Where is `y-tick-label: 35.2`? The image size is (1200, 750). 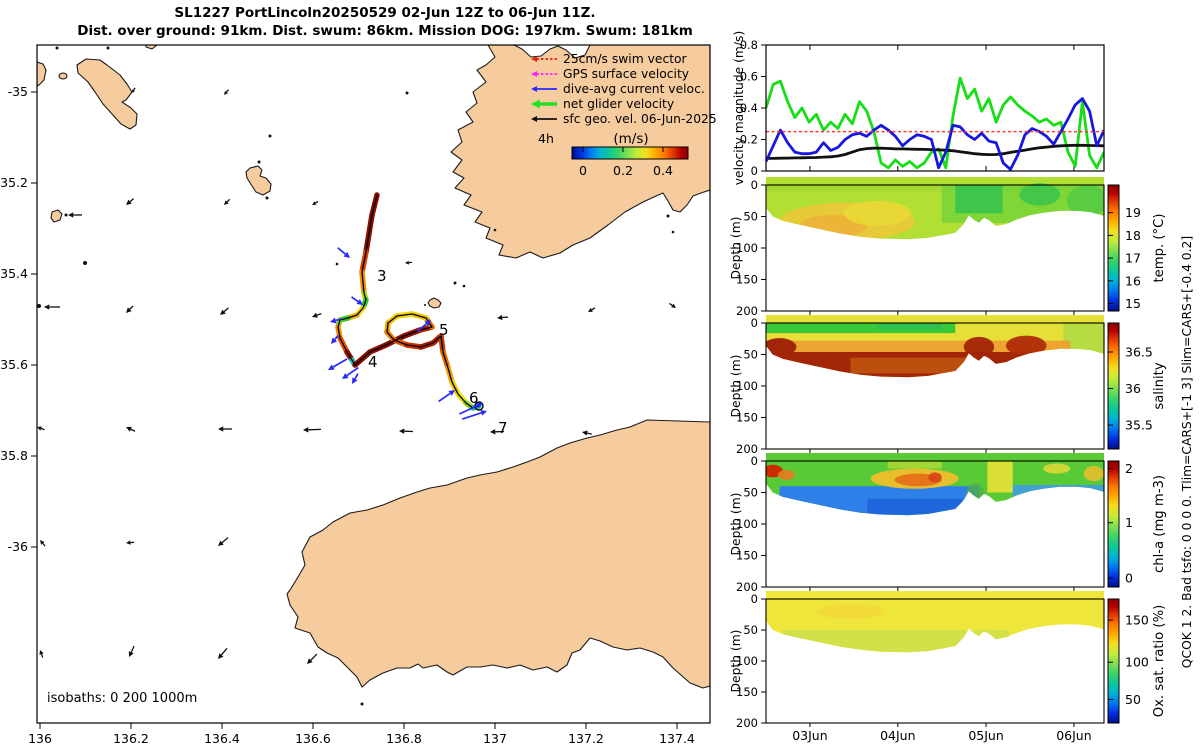
y-tick-label: 35.2 is located at coordinates (14, 182).